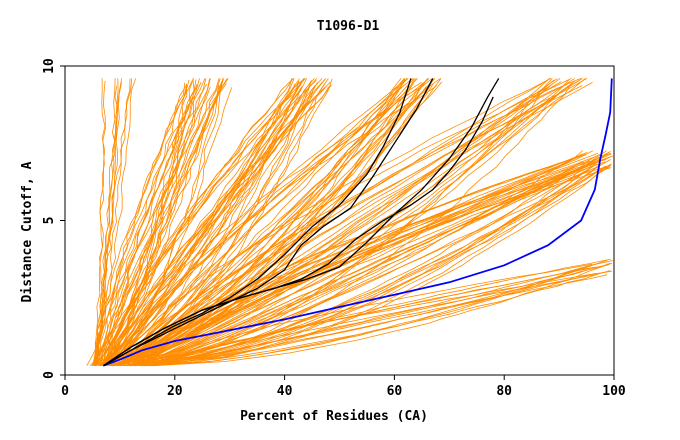  What do you see at coordinates (395, 391) in the screenshot?
I see `x-tick-label: 60` at bounding box center [395, 391].